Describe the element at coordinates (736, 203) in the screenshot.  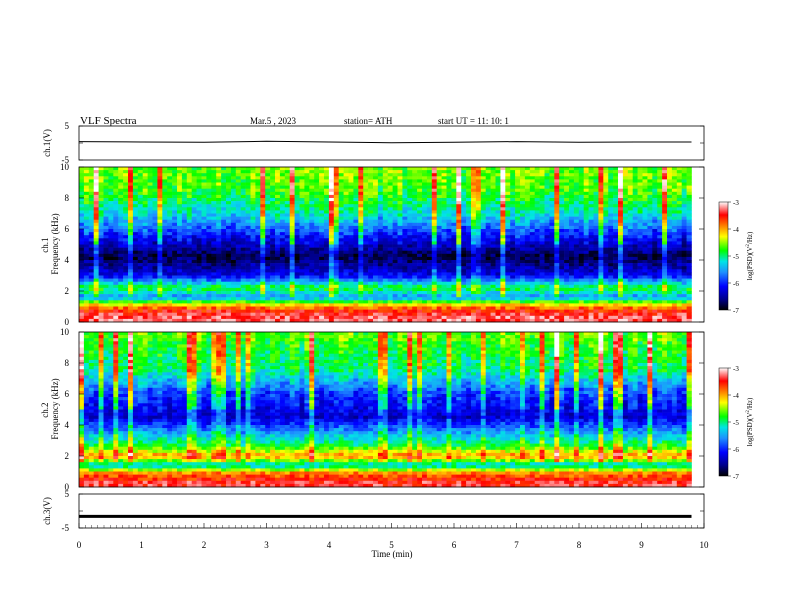
I see `ch1-colorbar-tick-m3: -3` at that location.